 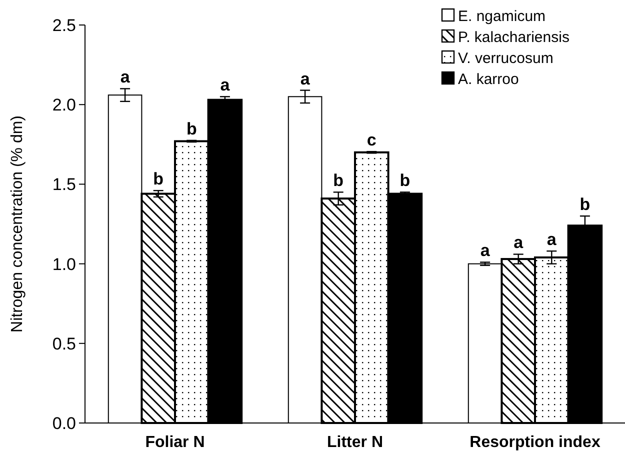 I want to click on legend-label: A. karroo, so click(x=488, y=79).